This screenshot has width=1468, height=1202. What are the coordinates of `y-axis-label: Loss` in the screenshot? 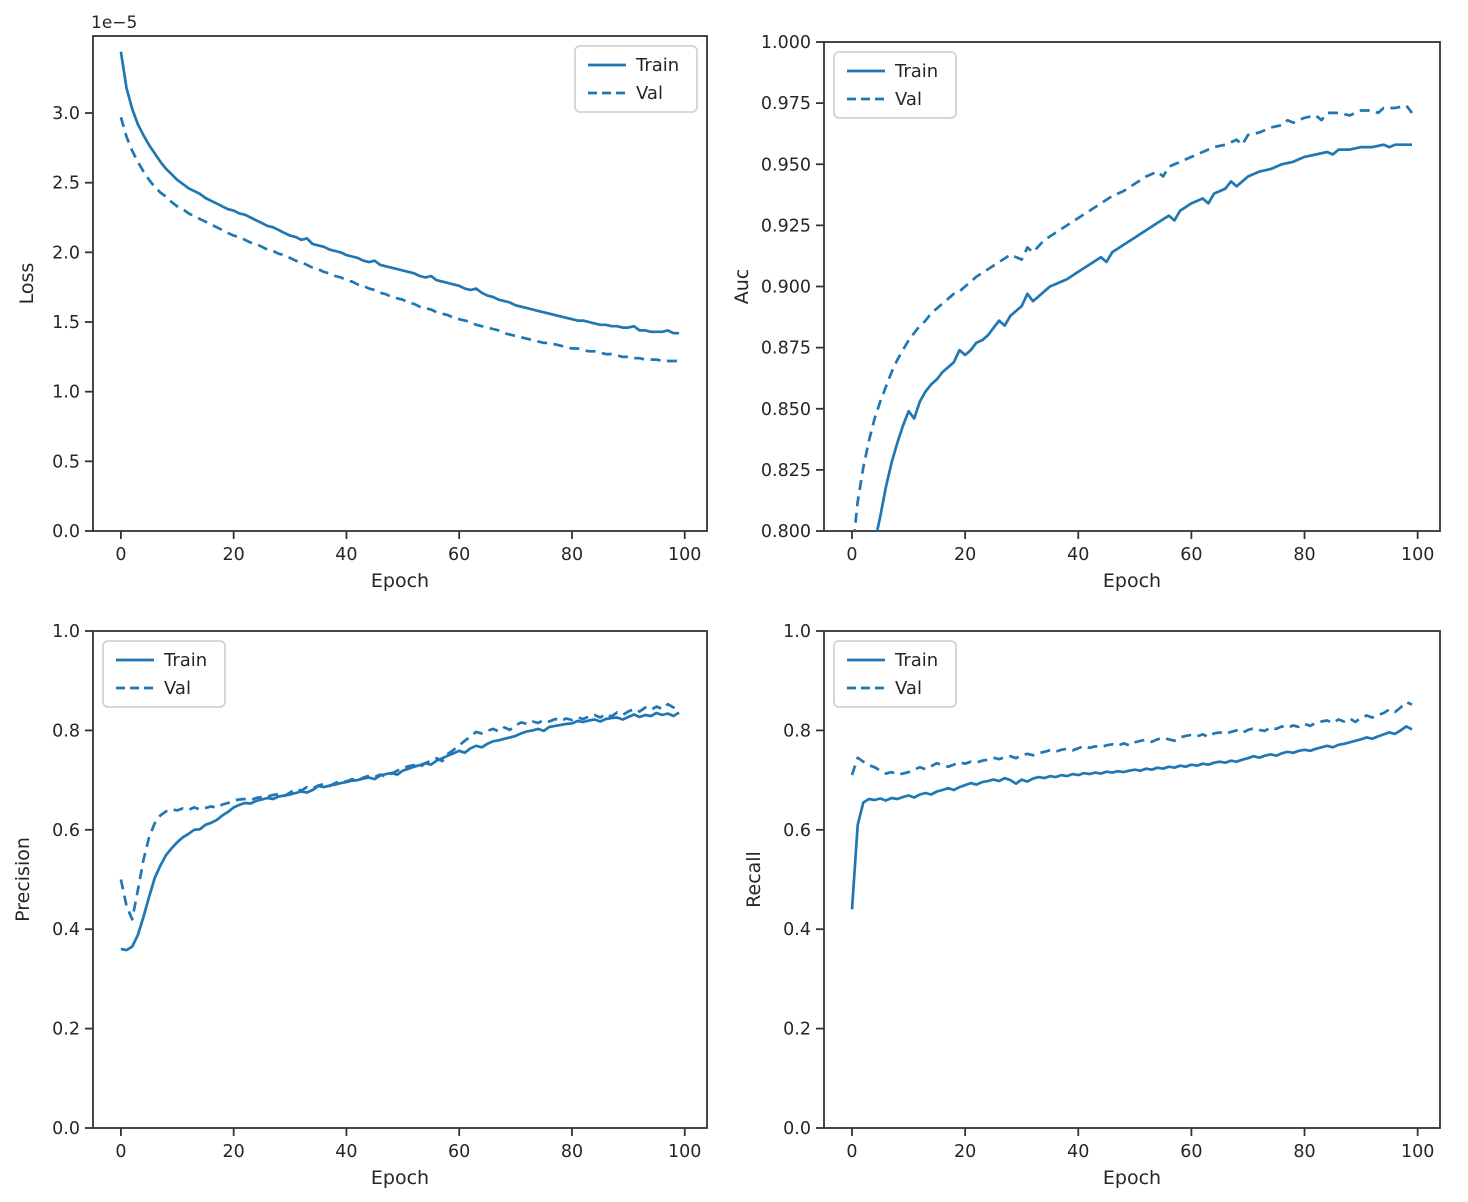 It's located at (27, 284).